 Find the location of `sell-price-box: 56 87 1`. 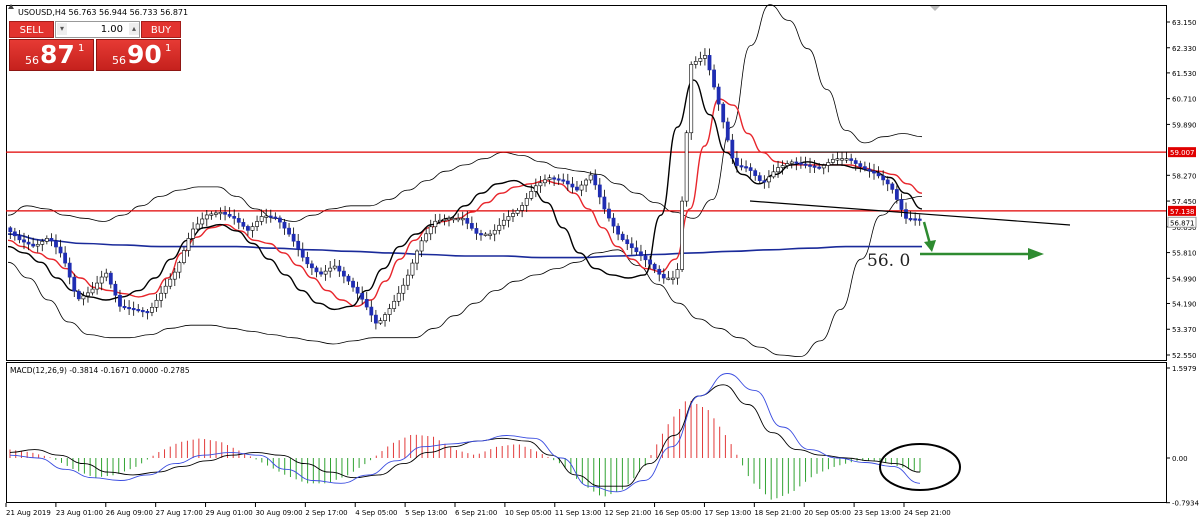

sell-price-box: 56 87 1 is located at coordinates (51, 55).